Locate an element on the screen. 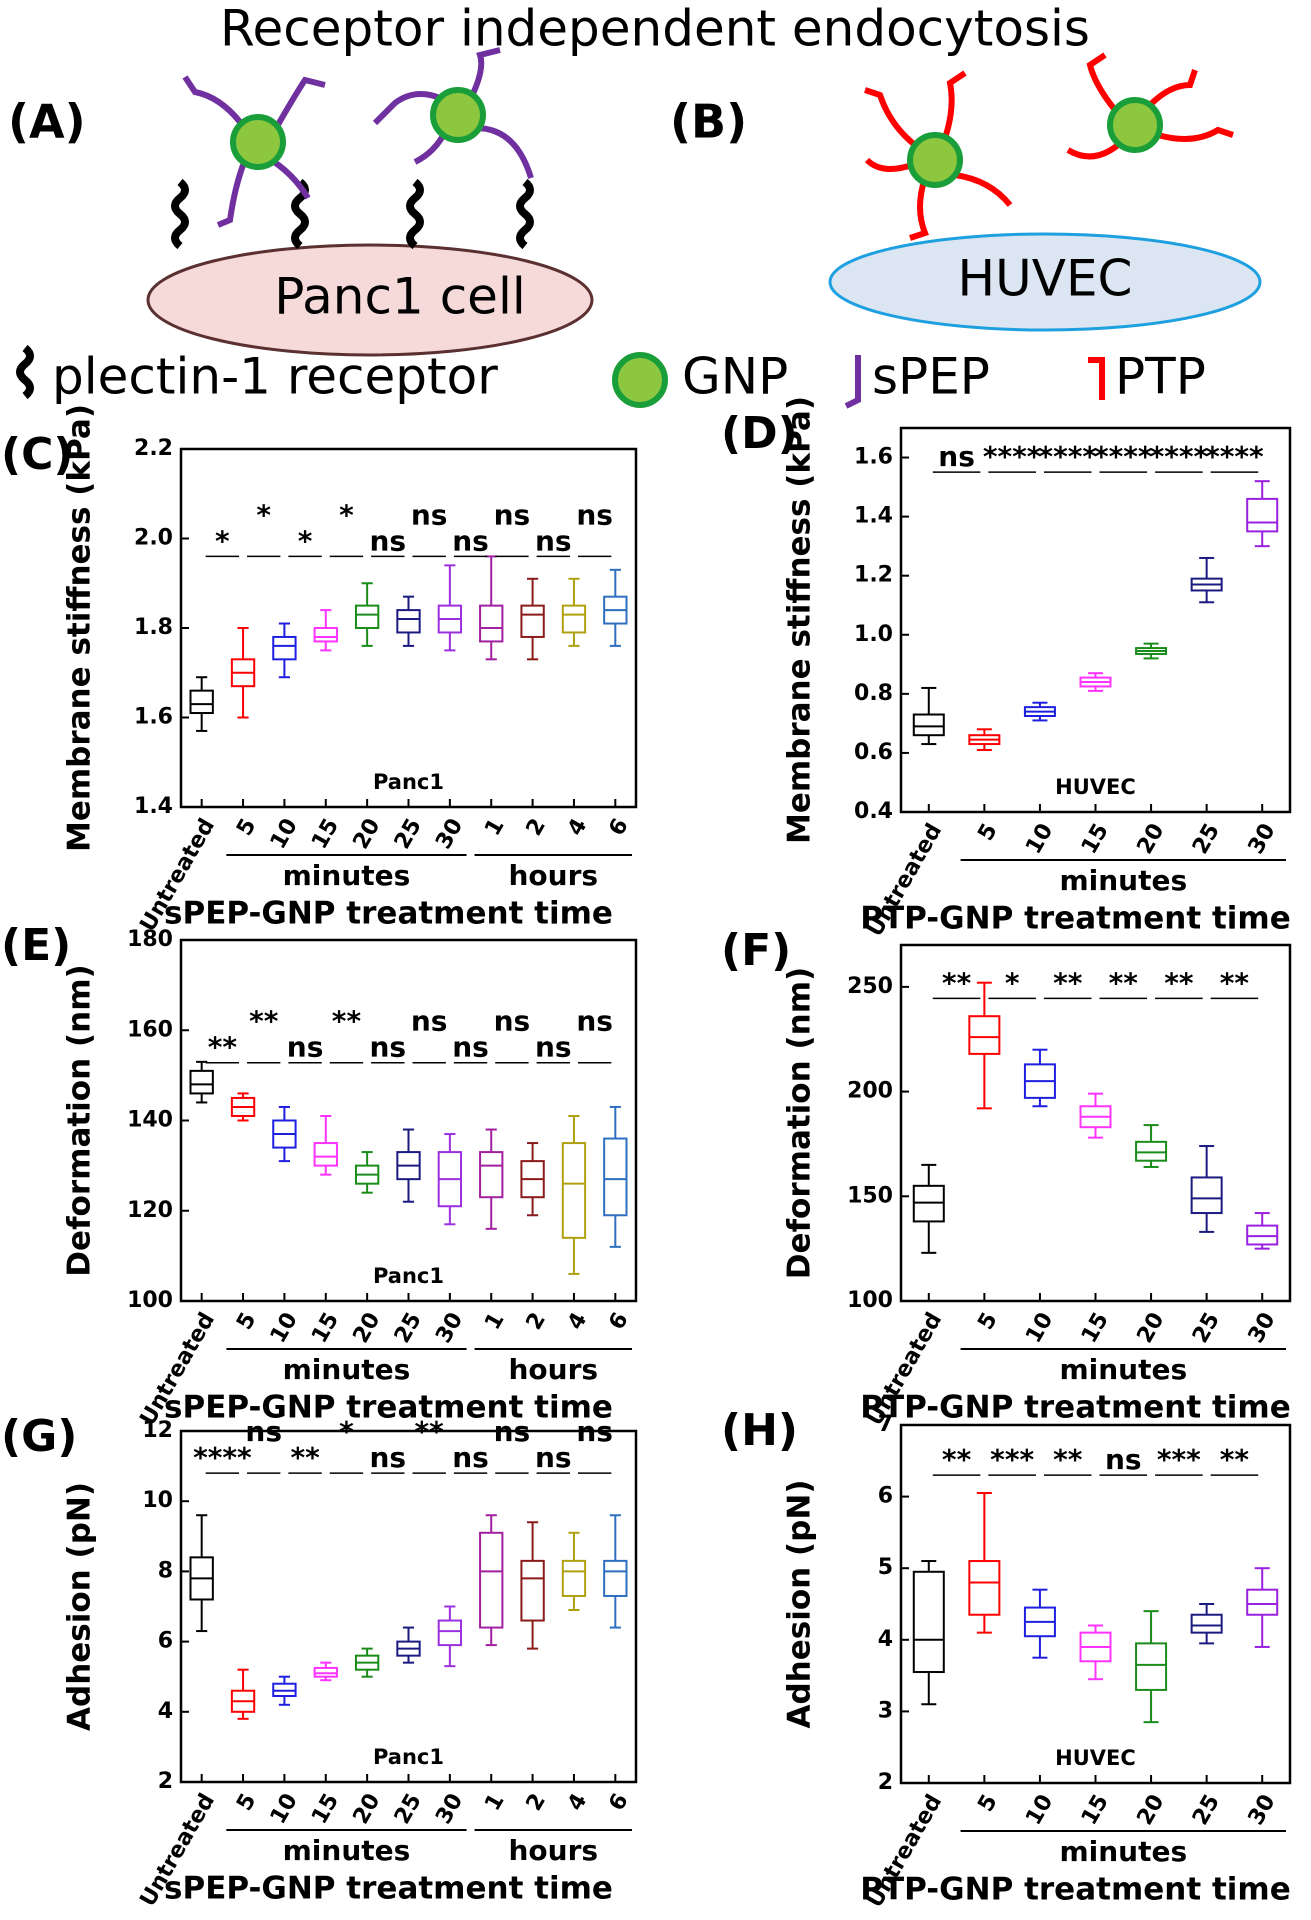 The image size is (1311, 1920). y-tick-label: 140 is located at coordinates (150, 1120).